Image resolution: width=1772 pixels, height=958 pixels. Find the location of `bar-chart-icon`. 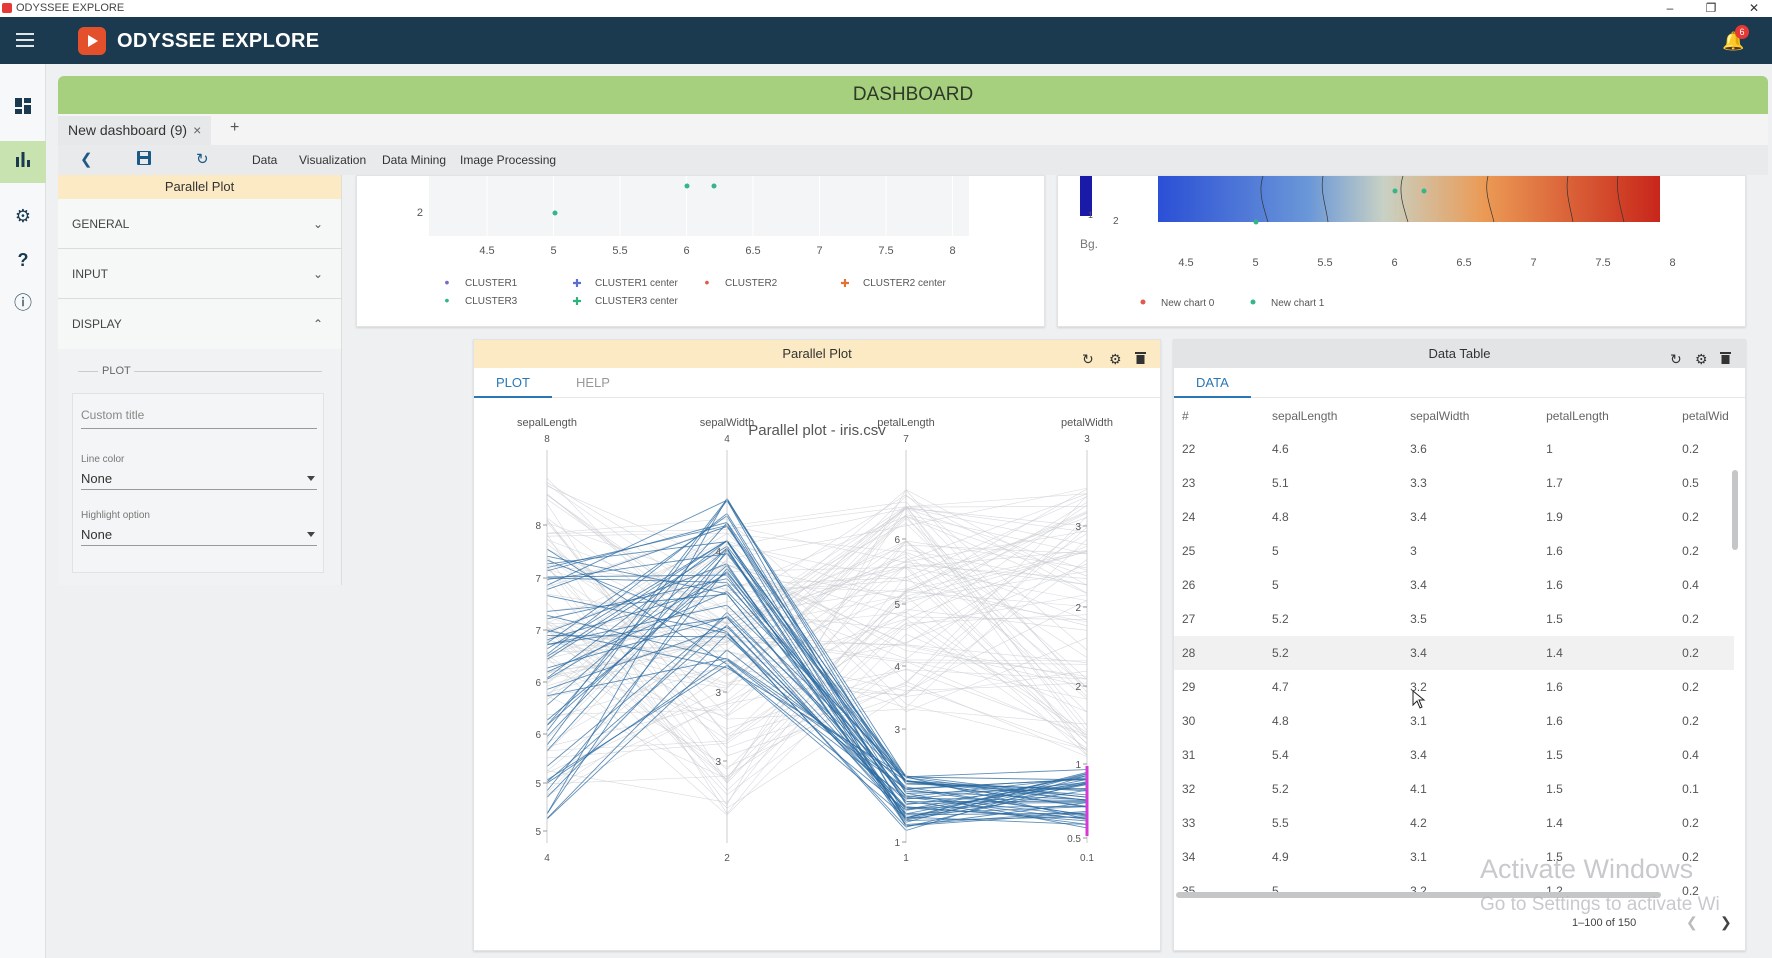

bar-chart-icon is located at coordinates (23, 162).